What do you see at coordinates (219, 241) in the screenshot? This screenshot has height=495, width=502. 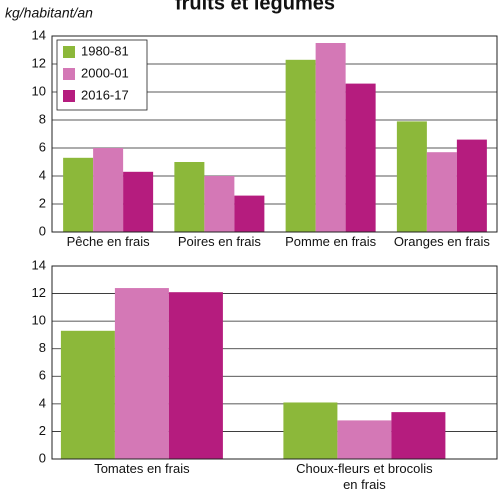 I see `x-tick-label: Poires en frais` at bounding box center [219, 241].